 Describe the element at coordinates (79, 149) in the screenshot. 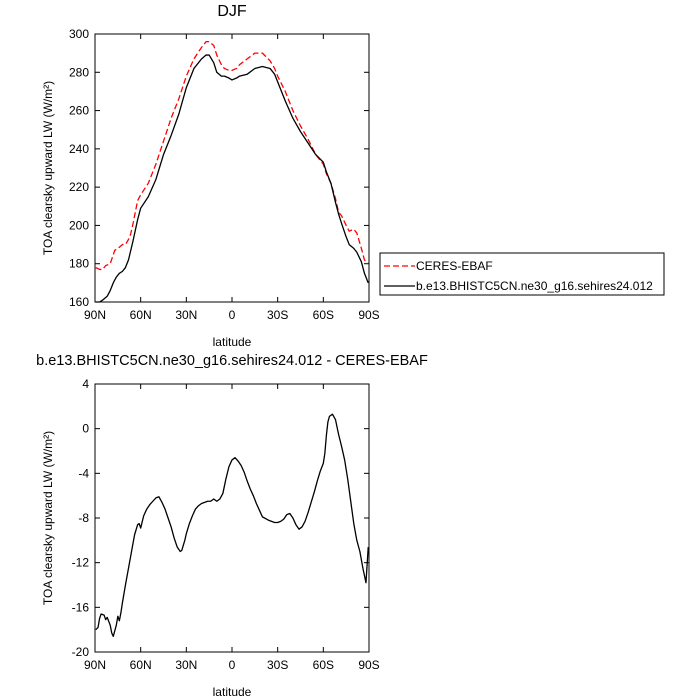

I see `top-y-tick-label: 240` at that location.